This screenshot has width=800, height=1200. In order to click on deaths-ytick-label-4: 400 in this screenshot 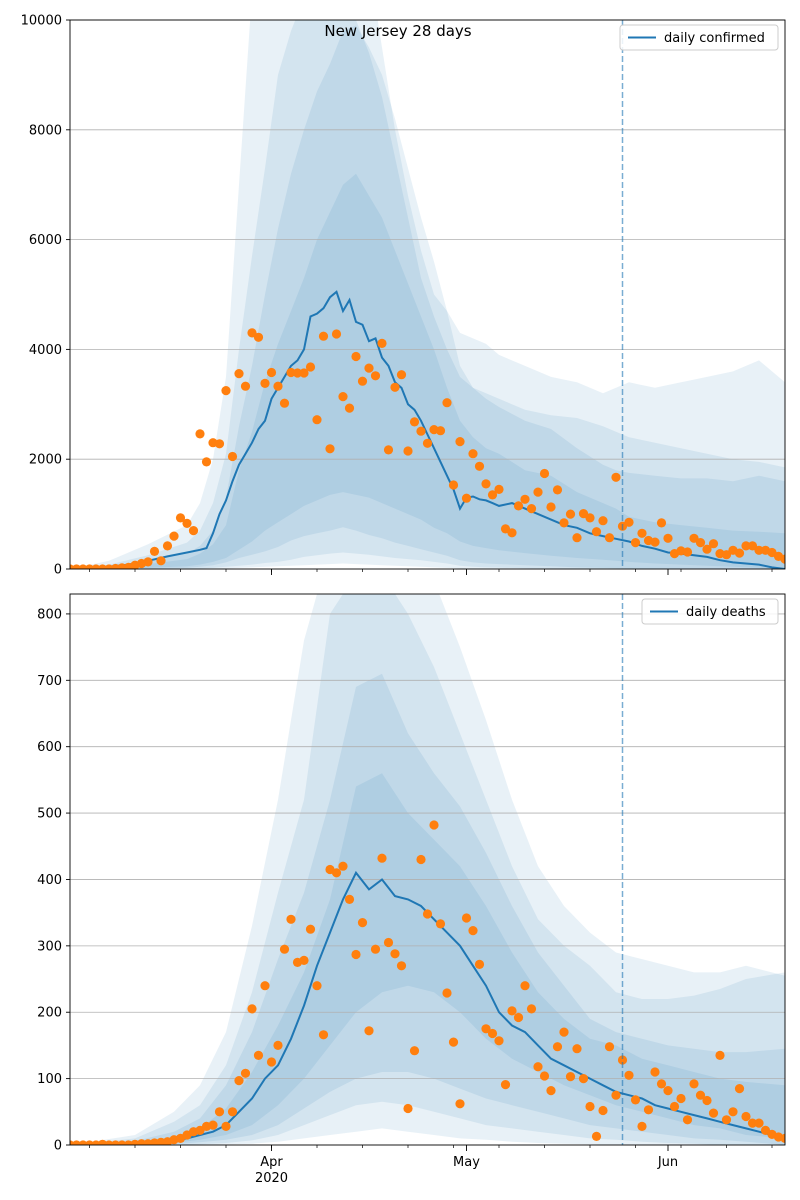, I will do `click(49, 880)`.